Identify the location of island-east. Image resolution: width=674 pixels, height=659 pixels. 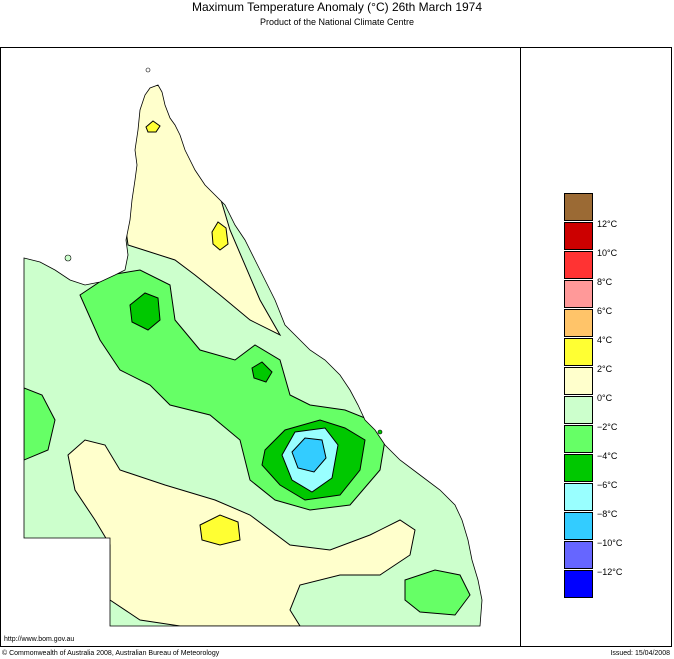
(380, 432).